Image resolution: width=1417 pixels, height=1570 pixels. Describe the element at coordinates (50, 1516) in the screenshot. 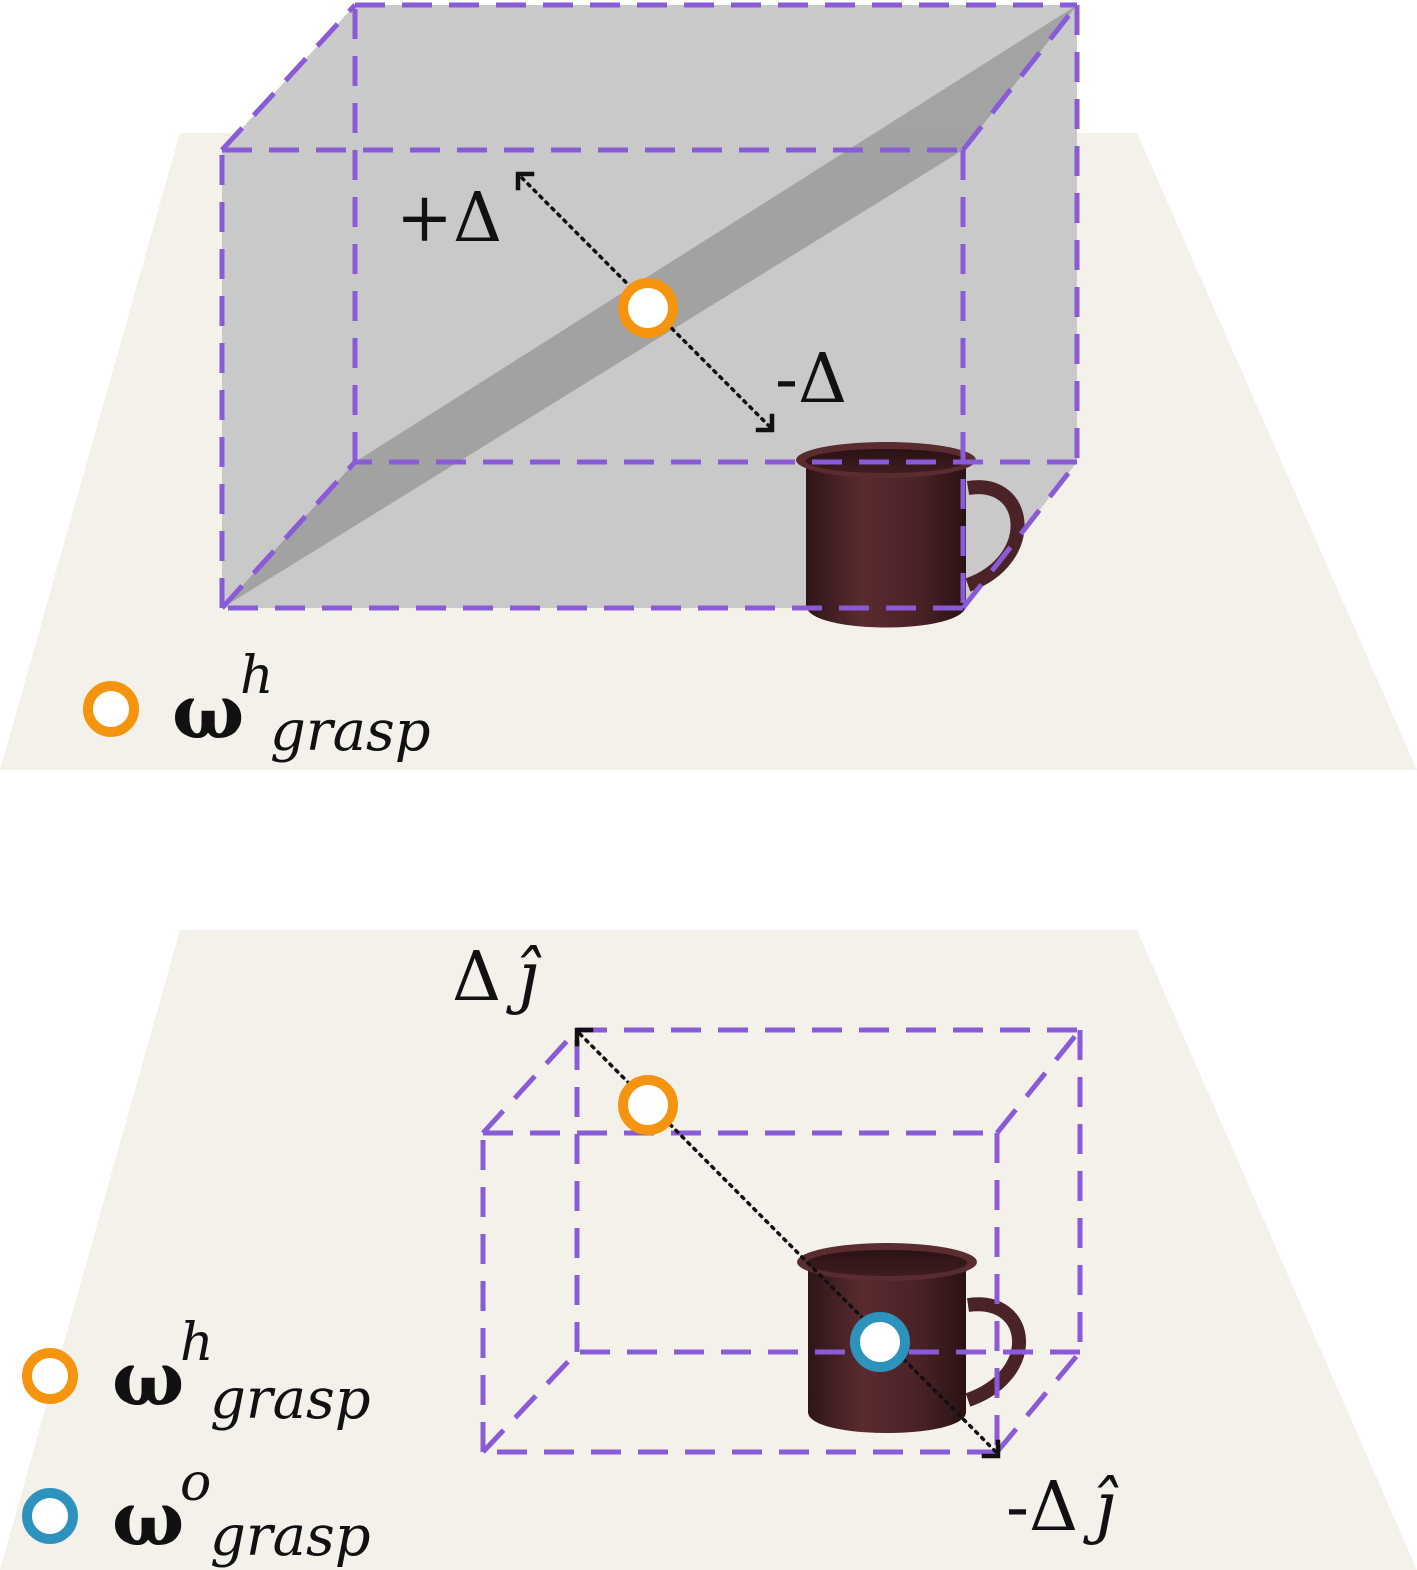

I see `blue-ring-icon` at that location.